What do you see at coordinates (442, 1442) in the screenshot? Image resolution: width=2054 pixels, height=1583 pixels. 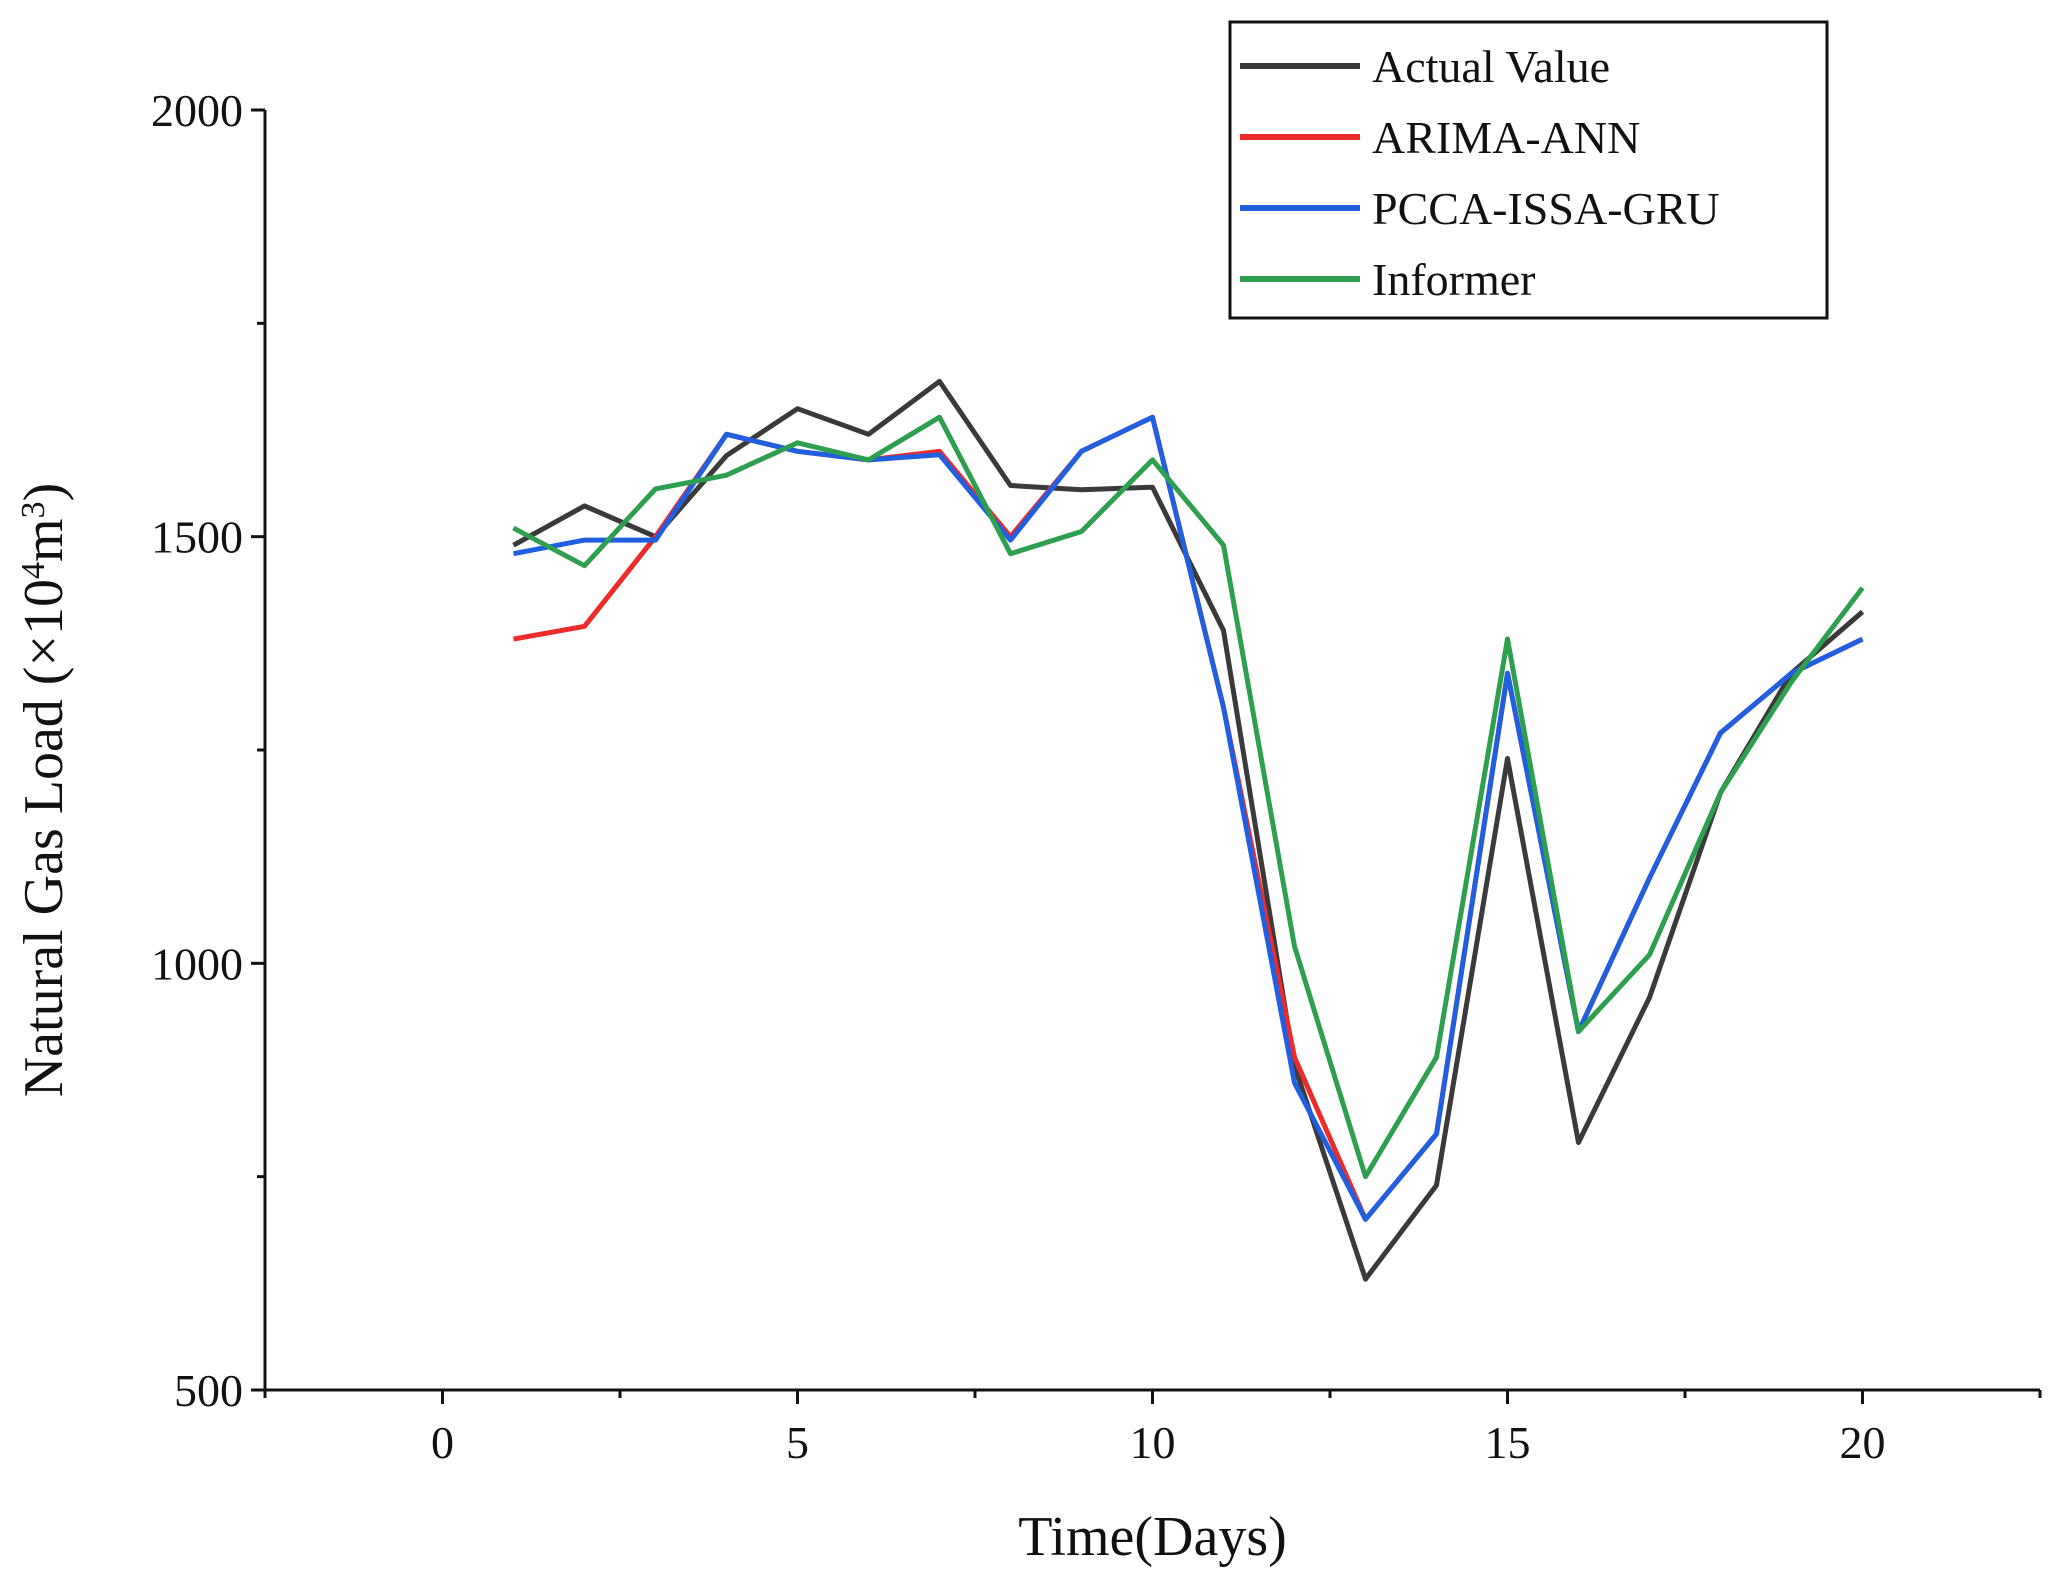 I see `x-tick-label: 0` at bounding box center [442, 1442].